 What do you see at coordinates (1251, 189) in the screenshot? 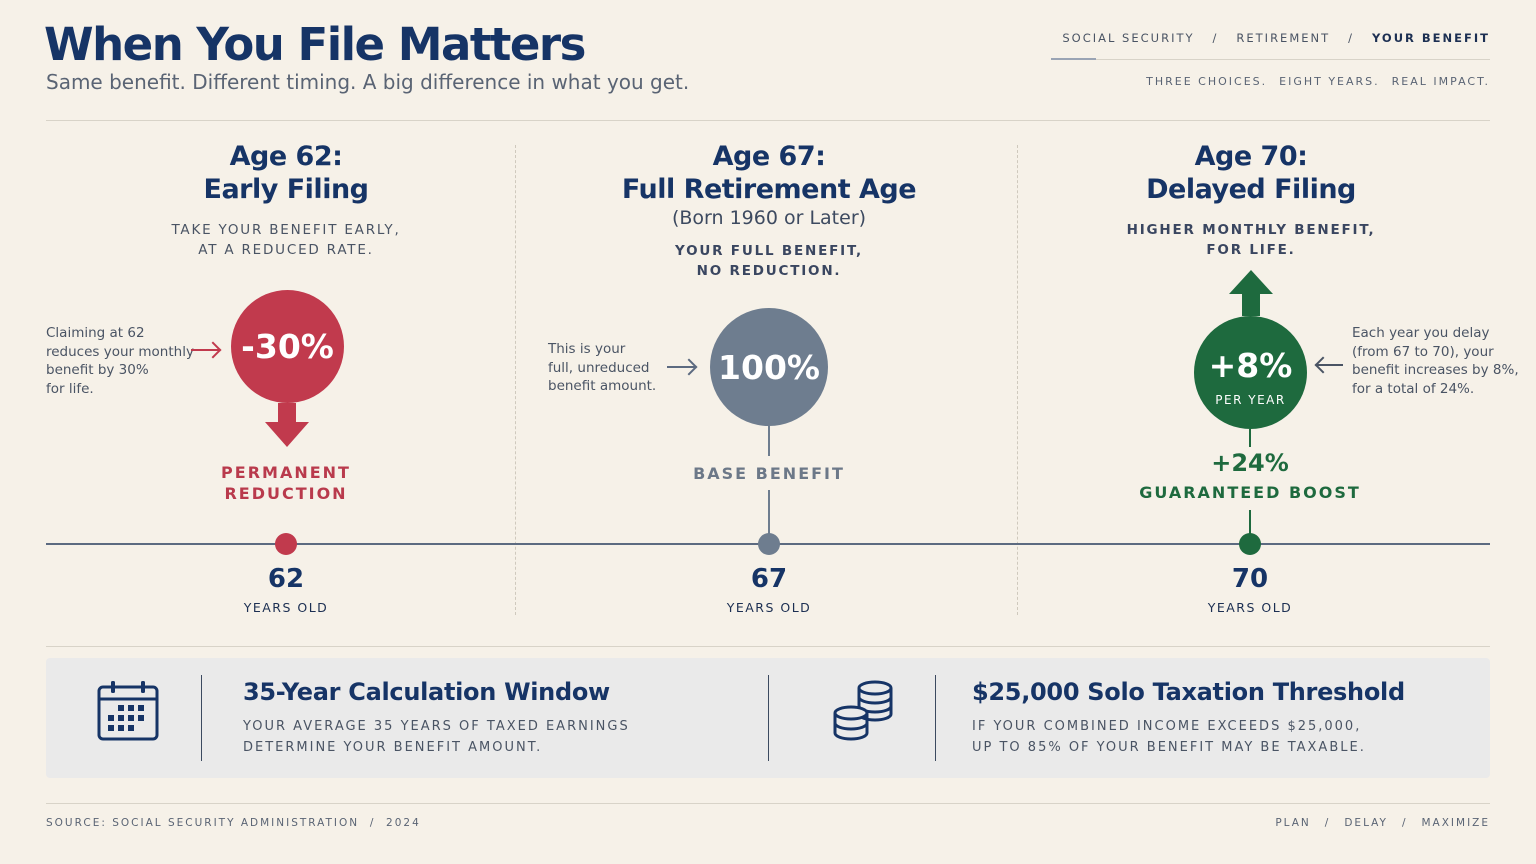
I see `column-title-line2: Delayed Filing` at bounding box center [1251, 189].